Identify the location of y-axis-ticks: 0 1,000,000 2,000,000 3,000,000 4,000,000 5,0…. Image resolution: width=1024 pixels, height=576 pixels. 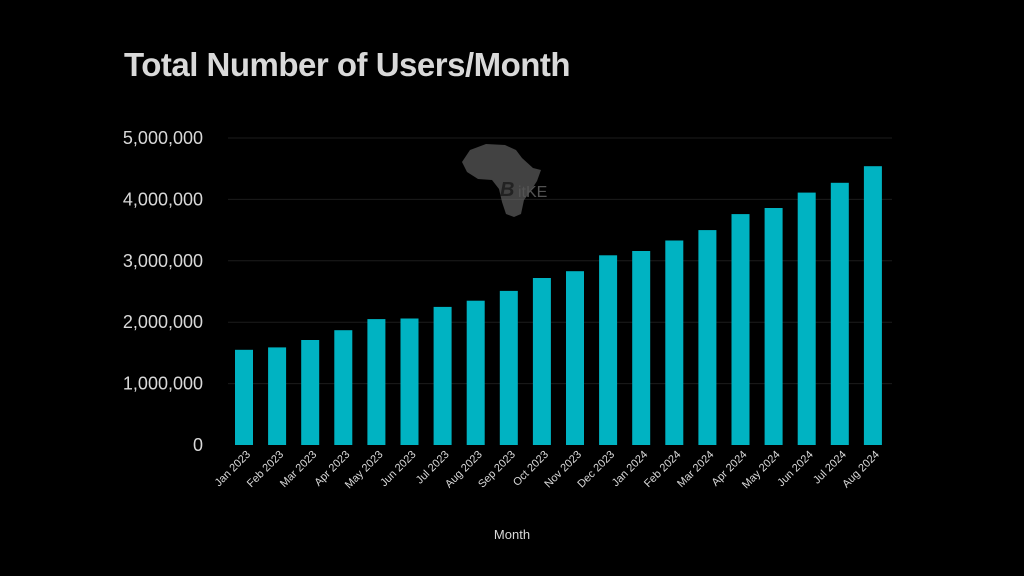
(163, 291).